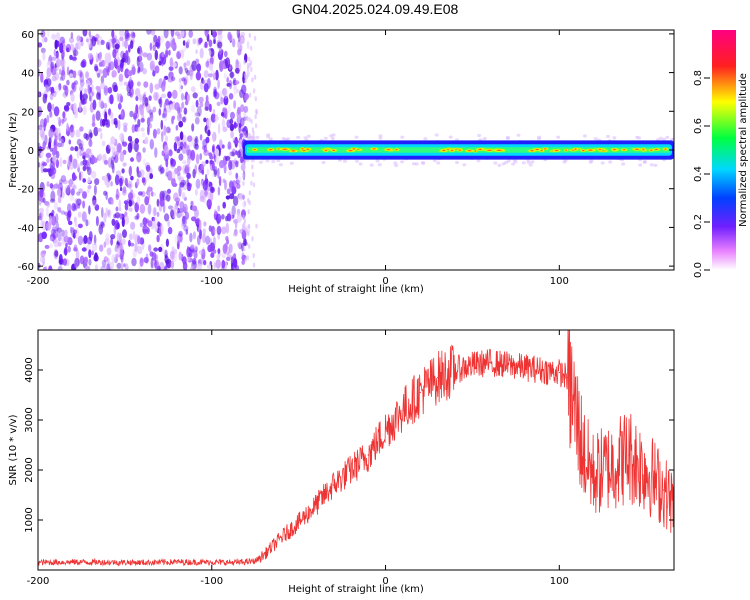 This screenshot has width=750, height=600. I want to click on x-tick-label: -200, so click(38, 581).